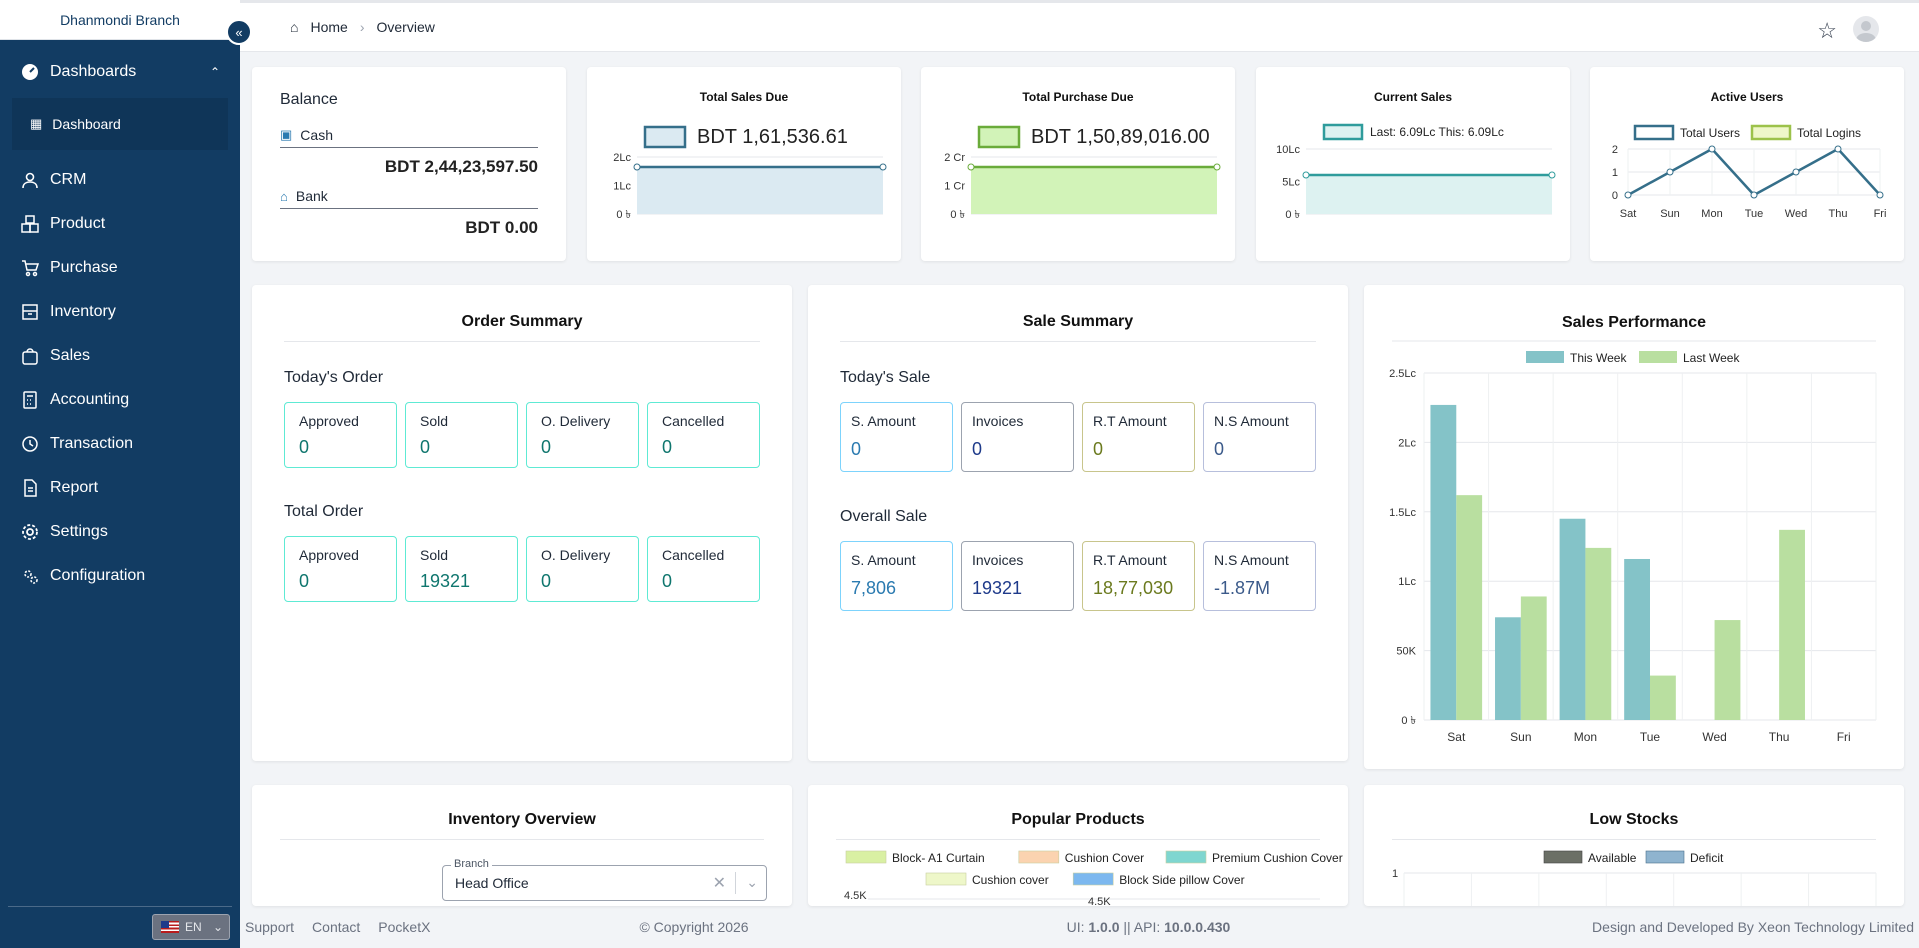 This screenshot has width=1919, height=948. What do you see at coordinates (270, 927) in the screenshot?
I see `support-link: Support` at bounding box center [270, 927].